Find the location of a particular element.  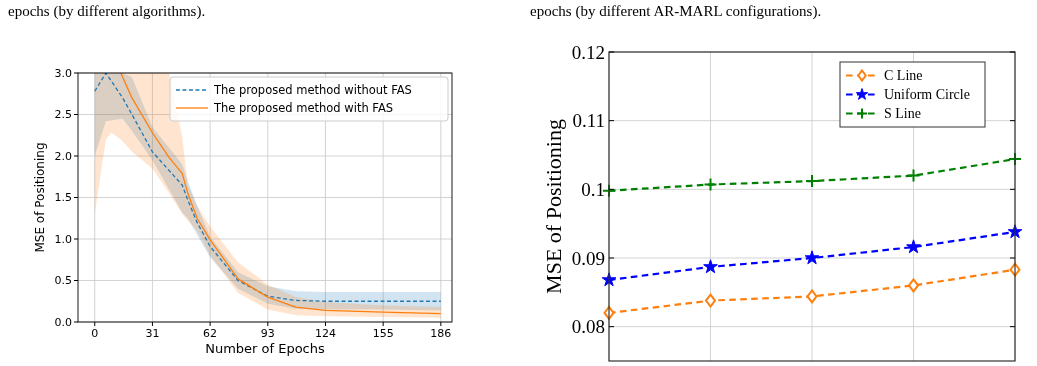

x-tick-label: 155 is located at coordinates (383, 333).